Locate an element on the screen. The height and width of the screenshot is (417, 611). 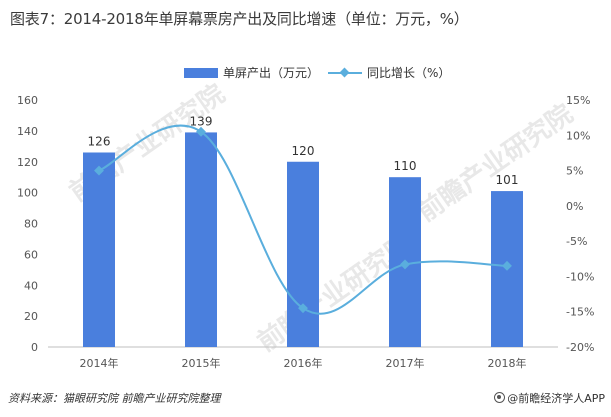
y-right-tick-label: 15% is located at coordinates (578, 100).